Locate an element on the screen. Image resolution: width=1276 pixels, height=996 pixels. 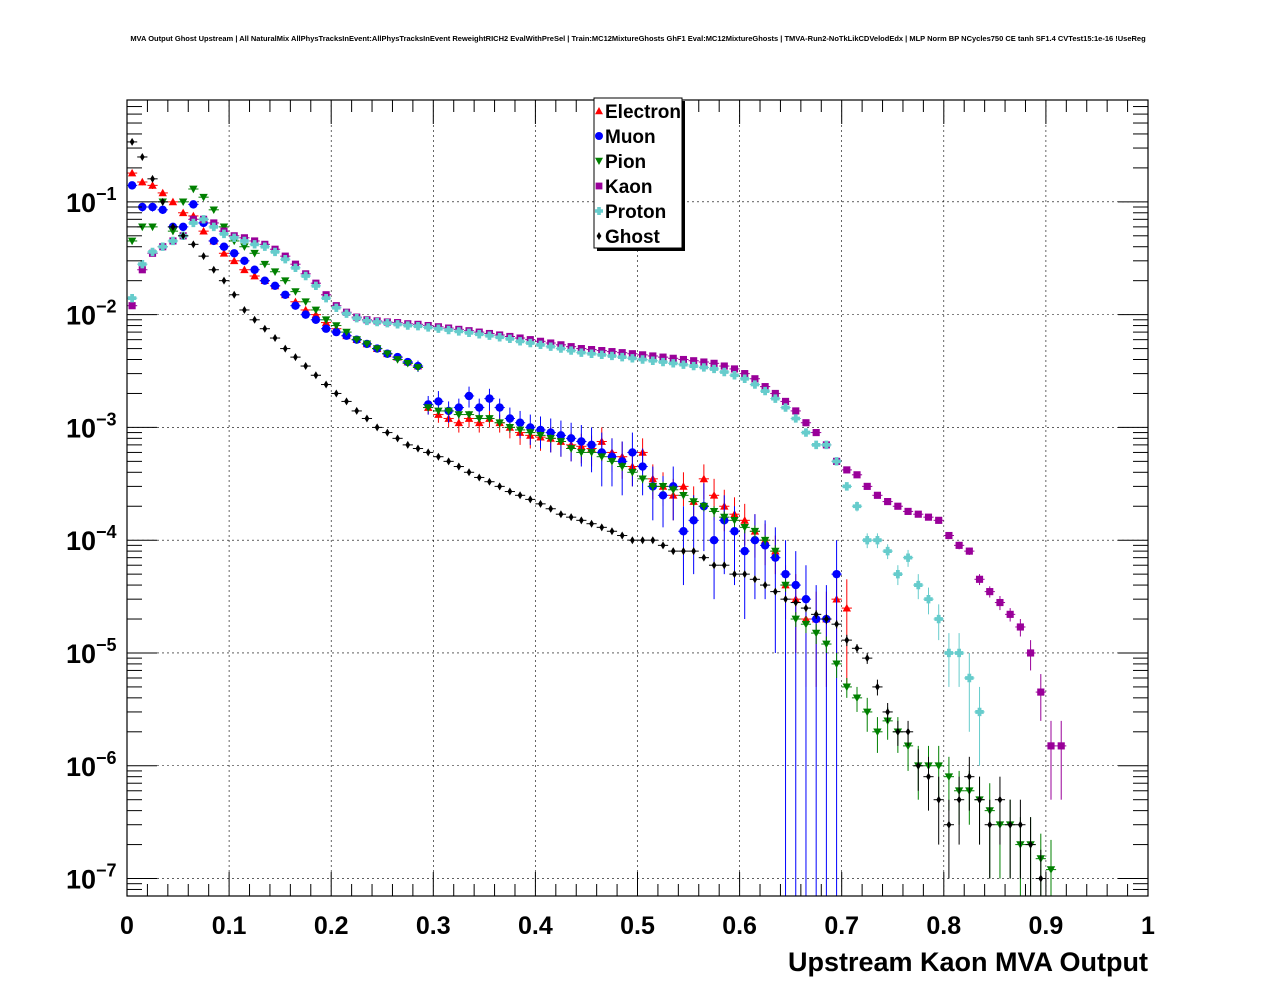
legend-label: Kaon is located at coordinates (629, 187).